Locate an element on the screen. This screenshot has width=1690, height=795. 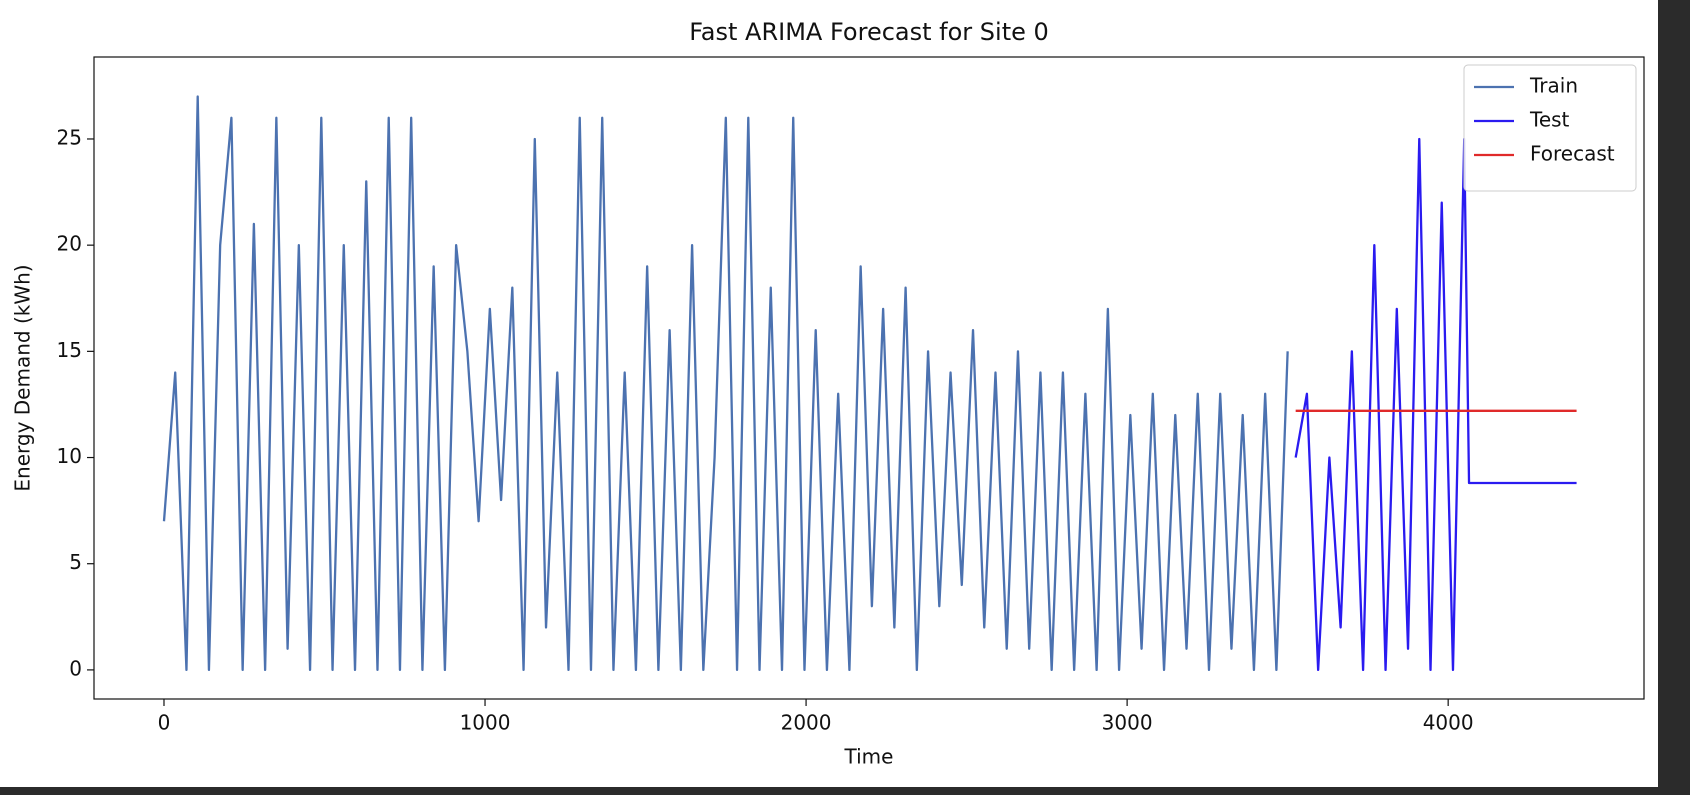
legend-label: Train is located at coordinates (1553, 86).